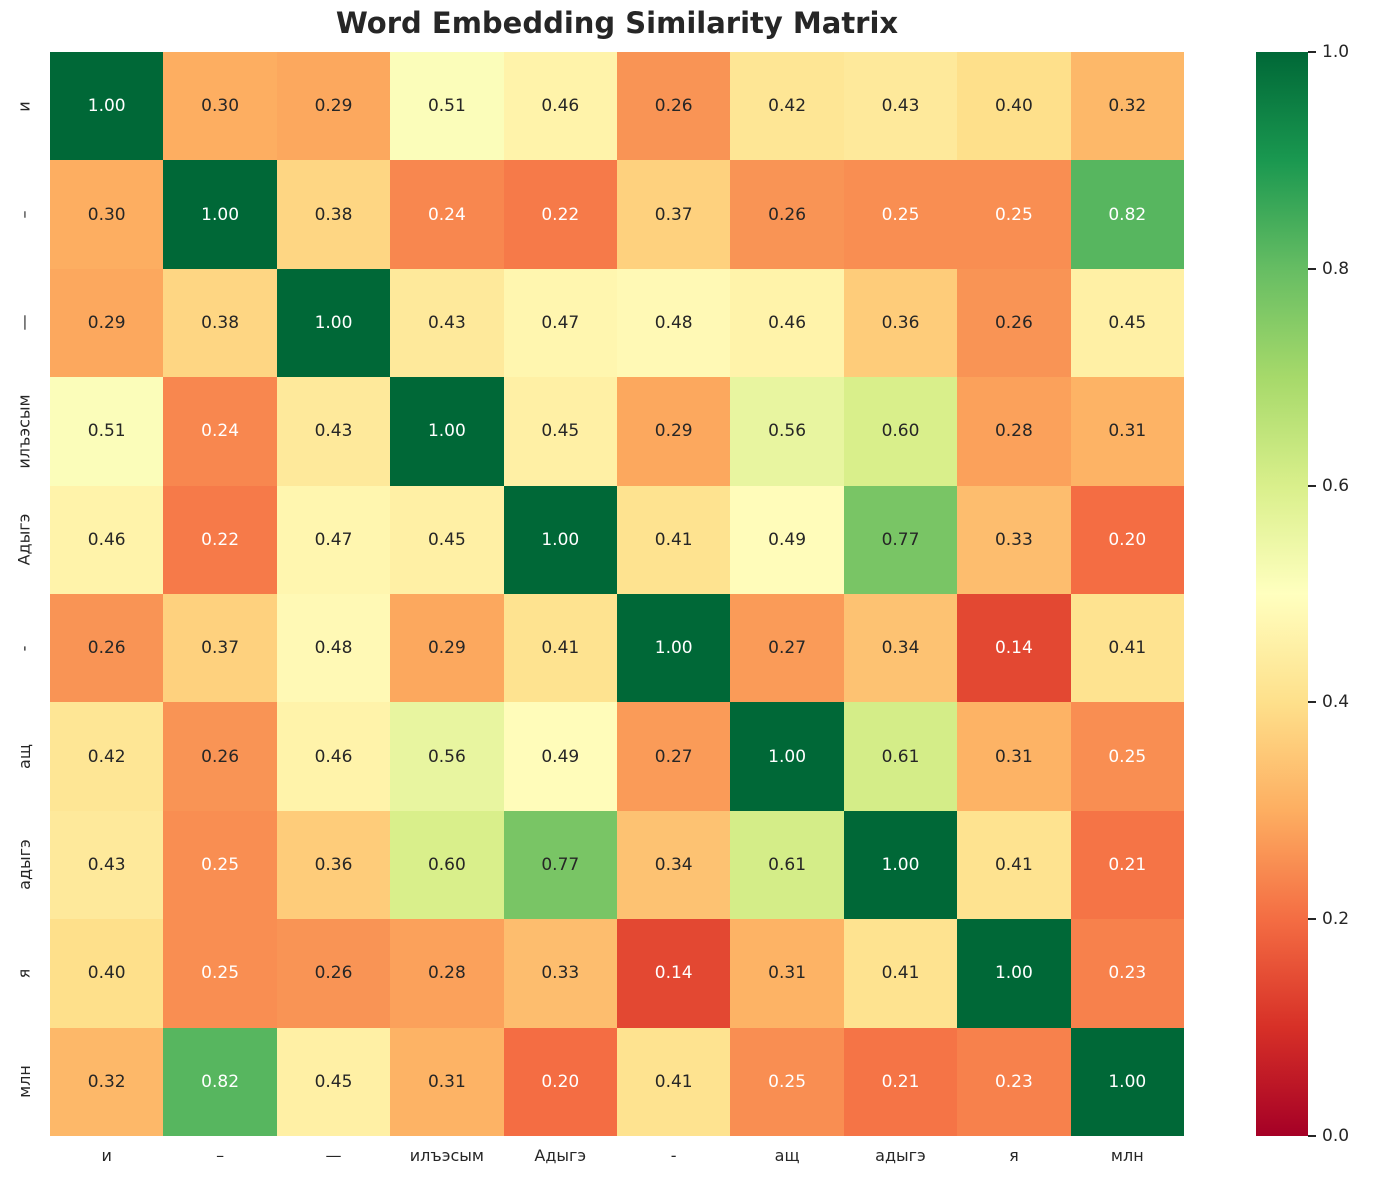 The image size is (1373, 1186). Describe the element at coordinates (447, 756) in the screenshot. I see `heatmap-cell: 0.56` at that location.